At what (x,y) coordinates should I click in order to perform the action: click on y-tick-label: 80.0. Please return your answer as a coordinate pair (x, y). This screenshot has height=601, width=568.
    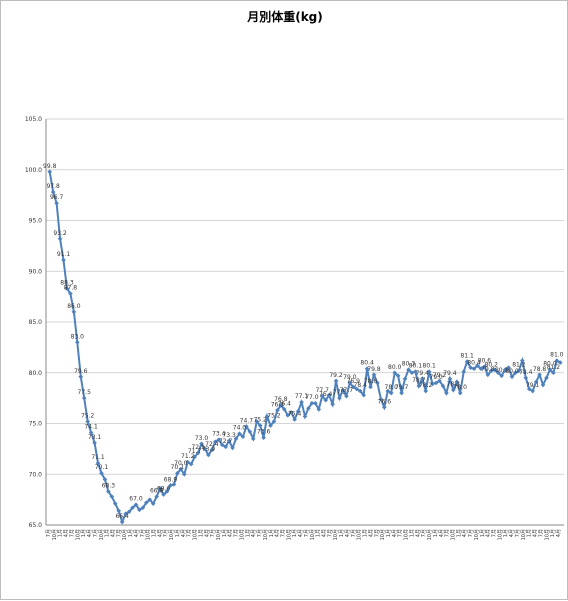
    Looking at the image, I should click on (36, 373).